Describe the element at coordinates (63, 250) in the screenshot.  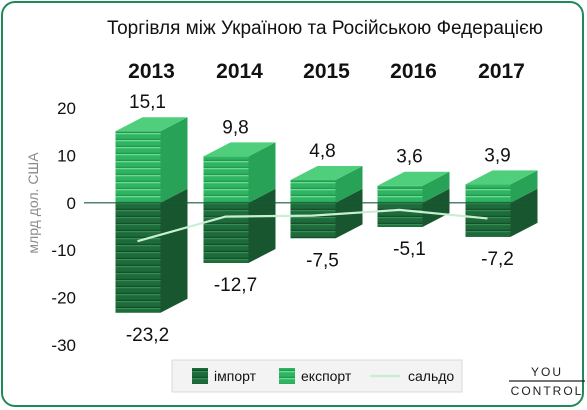
I see `y-tick-label: -10` at that location.